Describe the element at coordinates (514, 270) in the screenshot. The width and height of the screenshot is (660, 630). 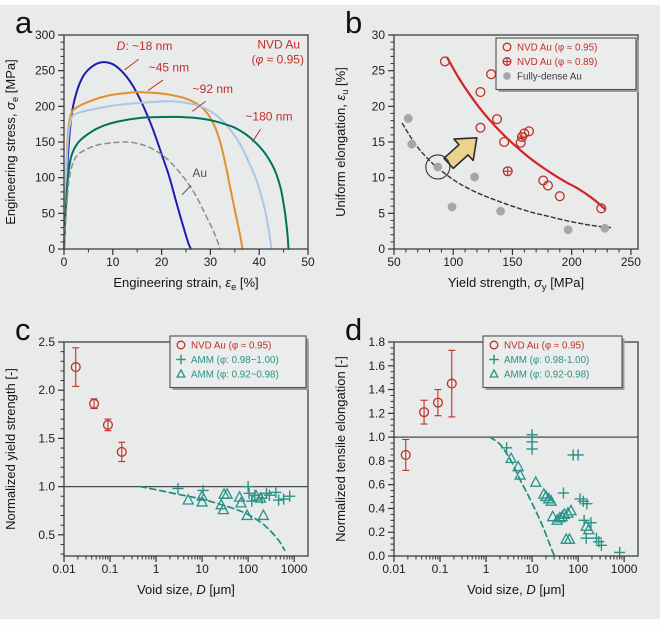
I see `x-axis: 50 100 150 200 250 Yield strength, σy [MPa]` at that location.